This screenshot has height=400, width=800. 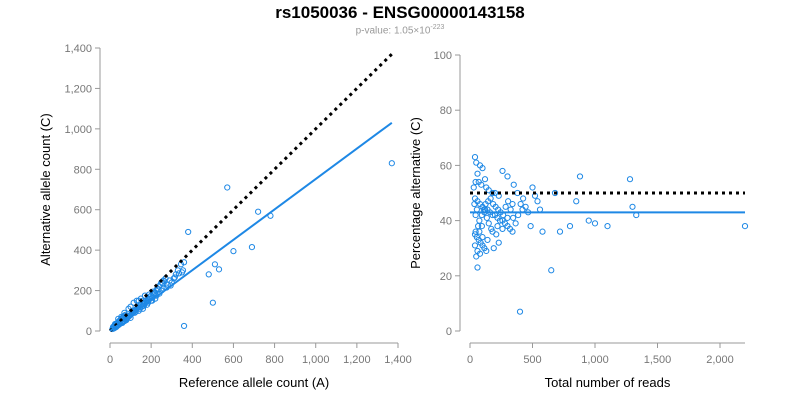 What do you see at coordinates (398, 360) in the screenshot?
I see `x-tick-label-left: 1,400` at bounding box center [398, 360].